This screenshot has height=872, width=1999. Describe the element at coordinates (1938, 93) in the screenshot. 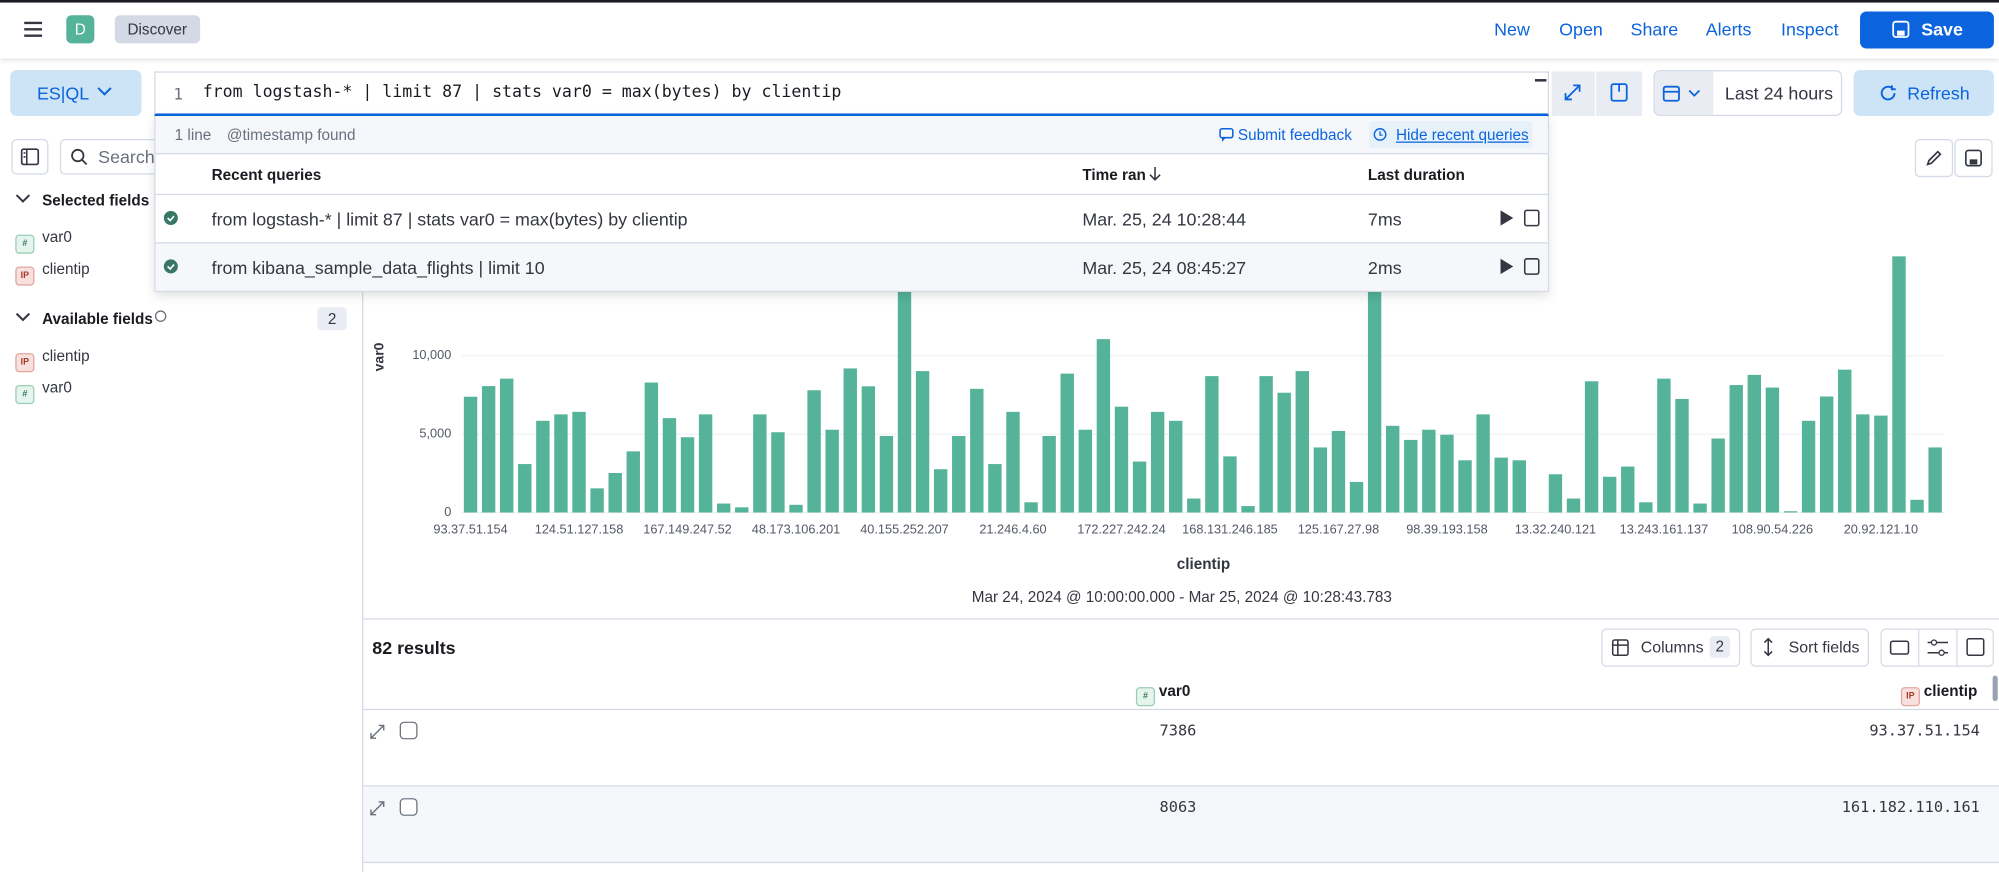

I see `refresh-label: Refresh` at that location.